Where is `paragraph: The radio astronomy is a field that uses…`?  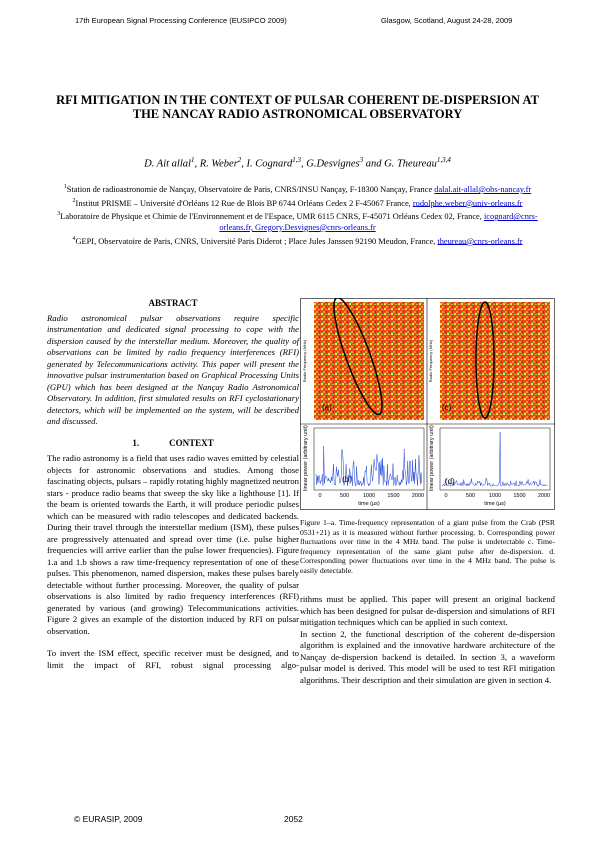 paragraph: The radio astronomy is a field that uses… is located at coordinates (173, 544).